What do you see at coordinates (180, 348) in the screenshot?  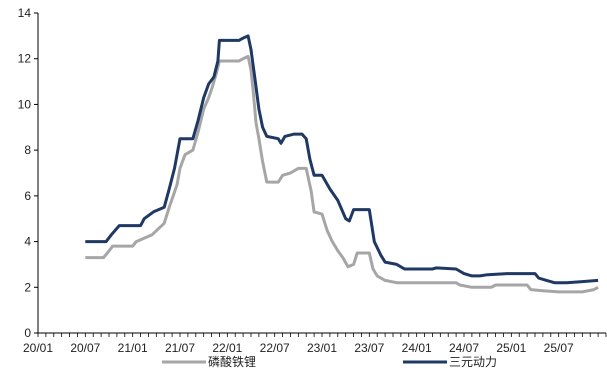 I see `x-tick-label: 21/07` at bounding box center [180, 348].